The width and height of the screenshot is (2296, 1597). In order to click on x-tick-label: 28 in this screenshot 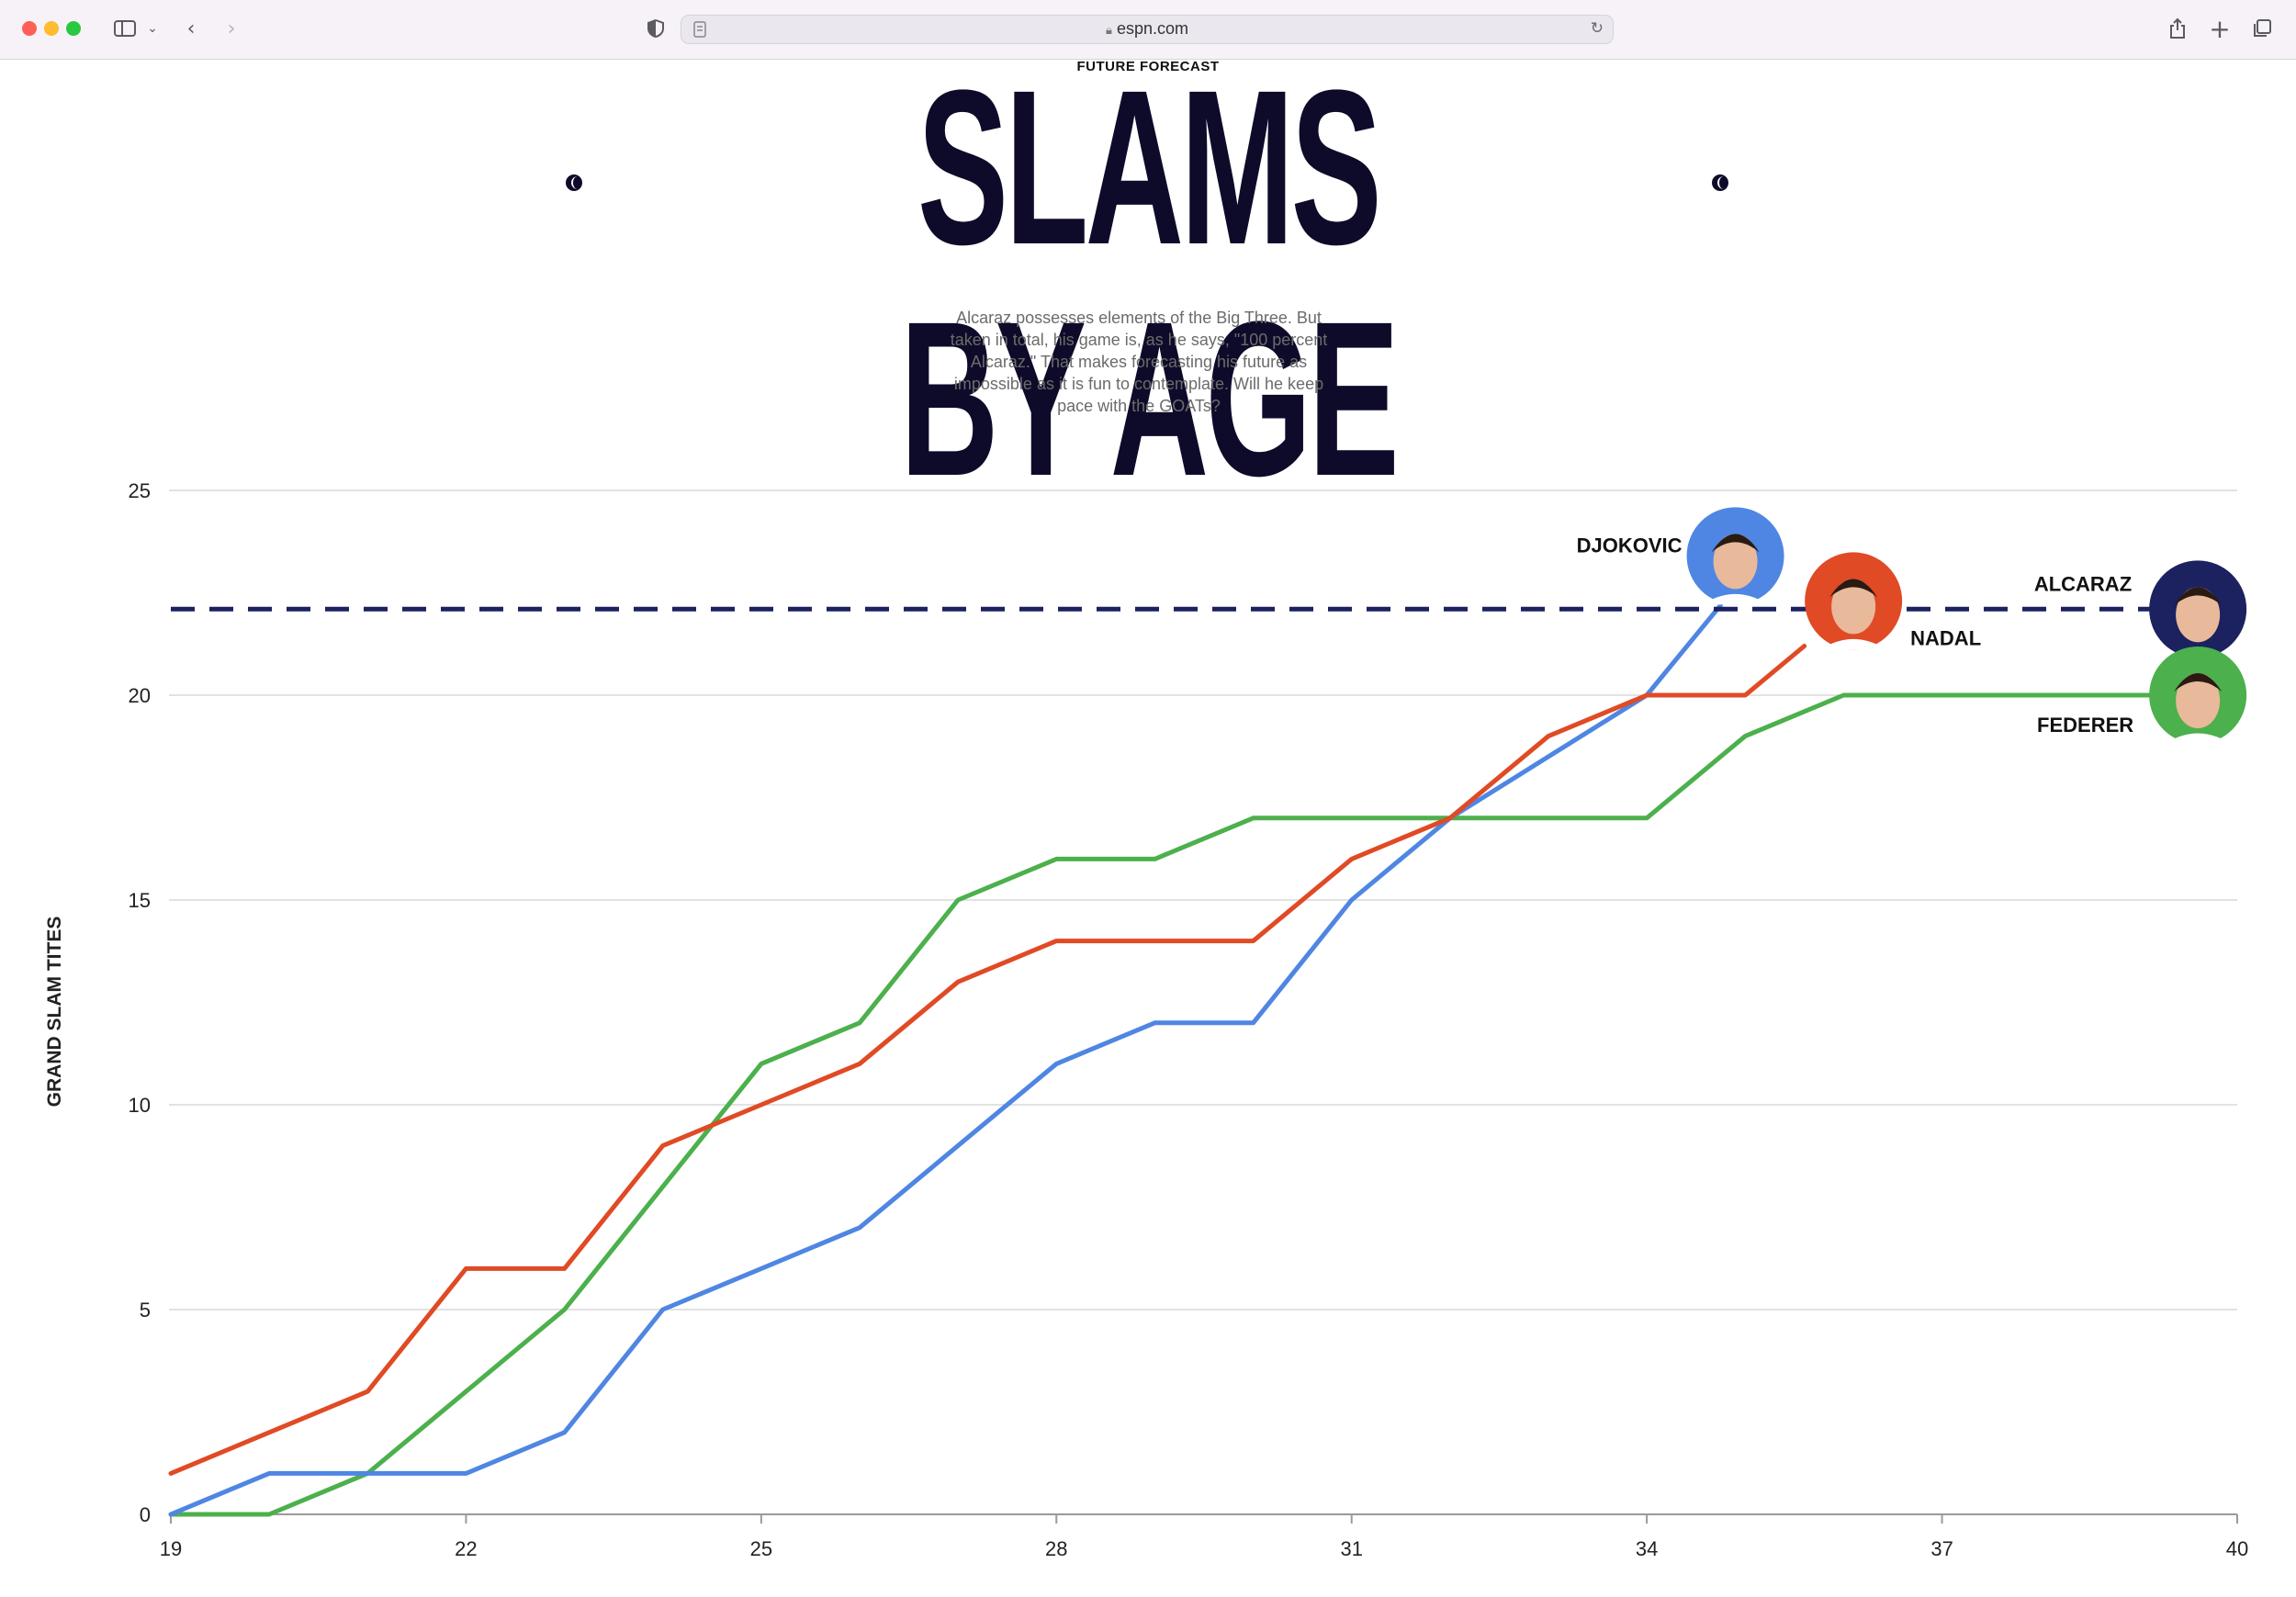, I will do `click(1056, 1548)`.